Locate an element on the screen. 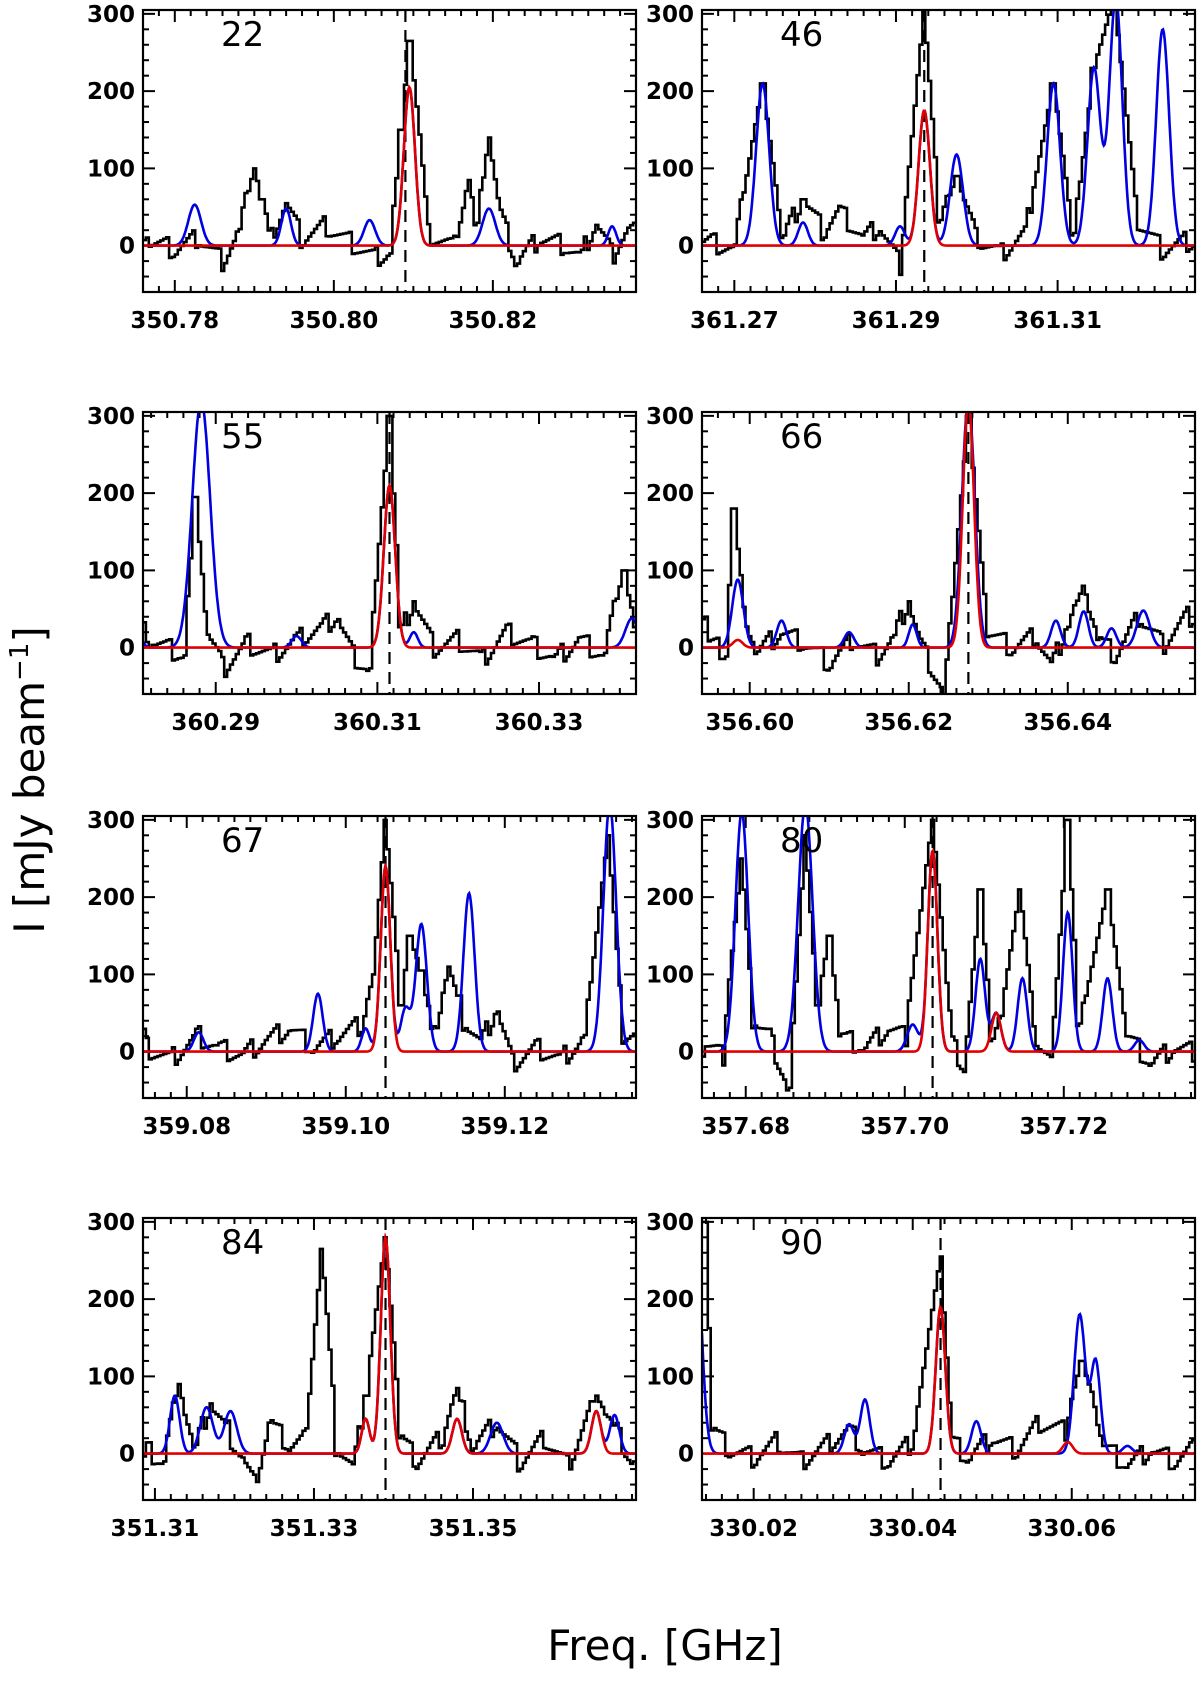 This screenshot has width=1200, height=1682. x-axis-title: Freq. [GHz] is located at coordinates (665, 1645).